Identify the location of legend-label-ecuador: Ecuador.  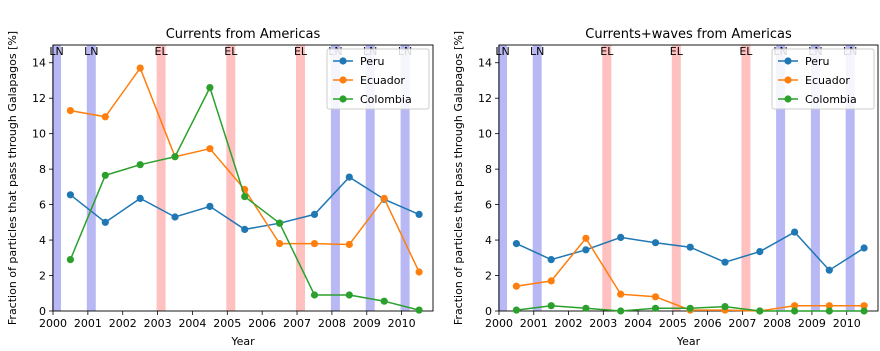
(827, 80).